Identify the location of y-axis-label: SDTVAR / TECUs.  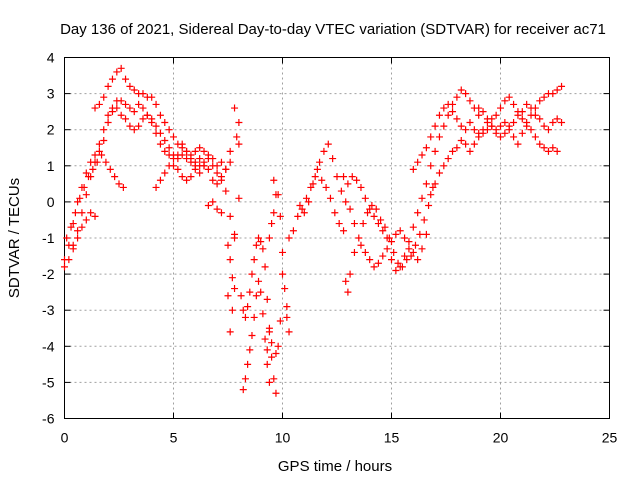
(14, 238).